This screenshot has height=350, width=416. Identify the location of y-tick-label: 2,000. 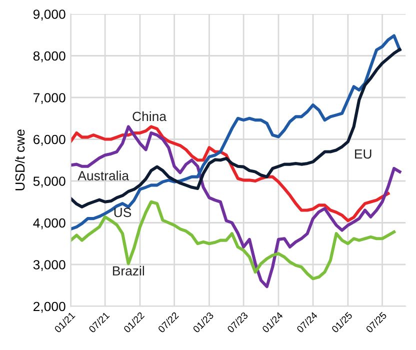
(50, 307).